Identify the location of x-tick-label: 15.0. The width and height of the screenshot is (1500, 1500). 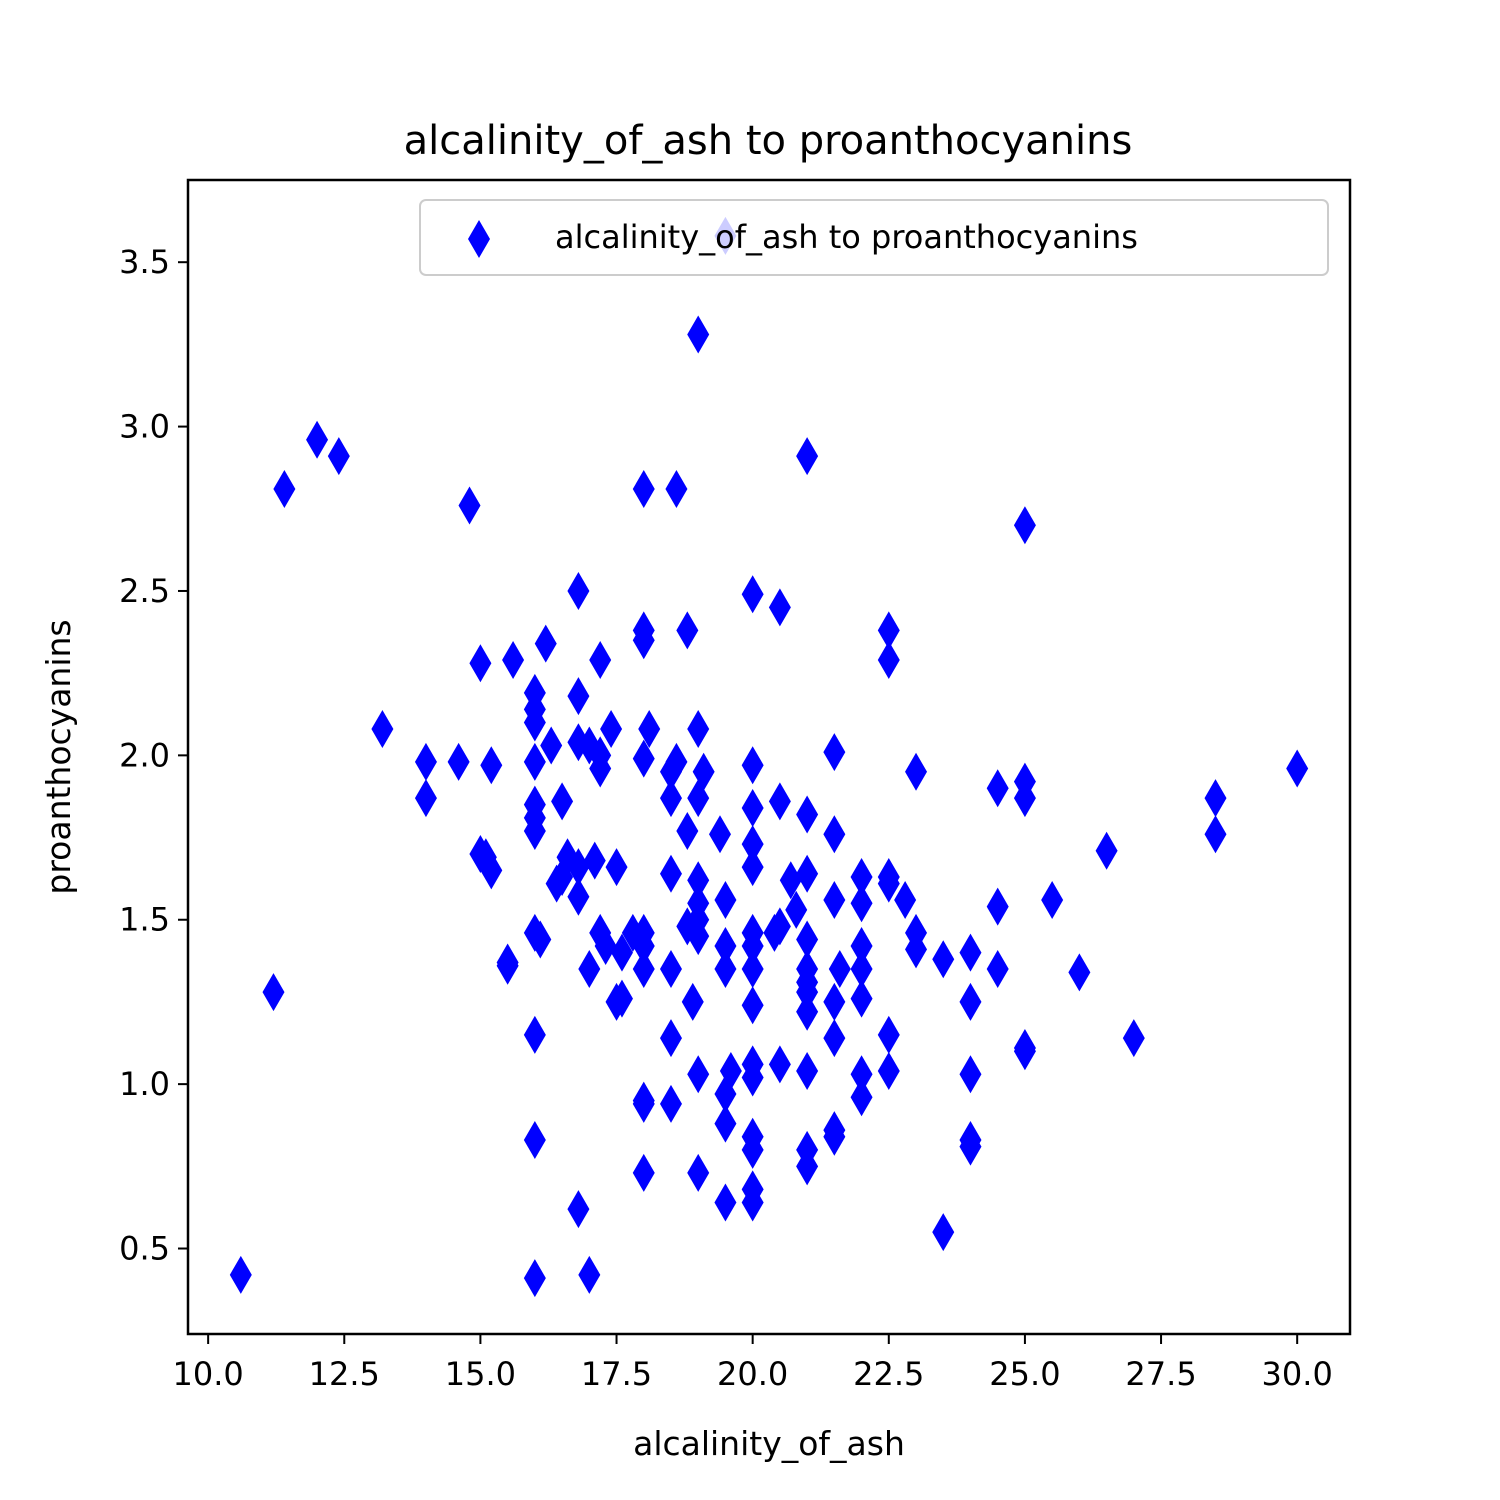
(480, 1374).